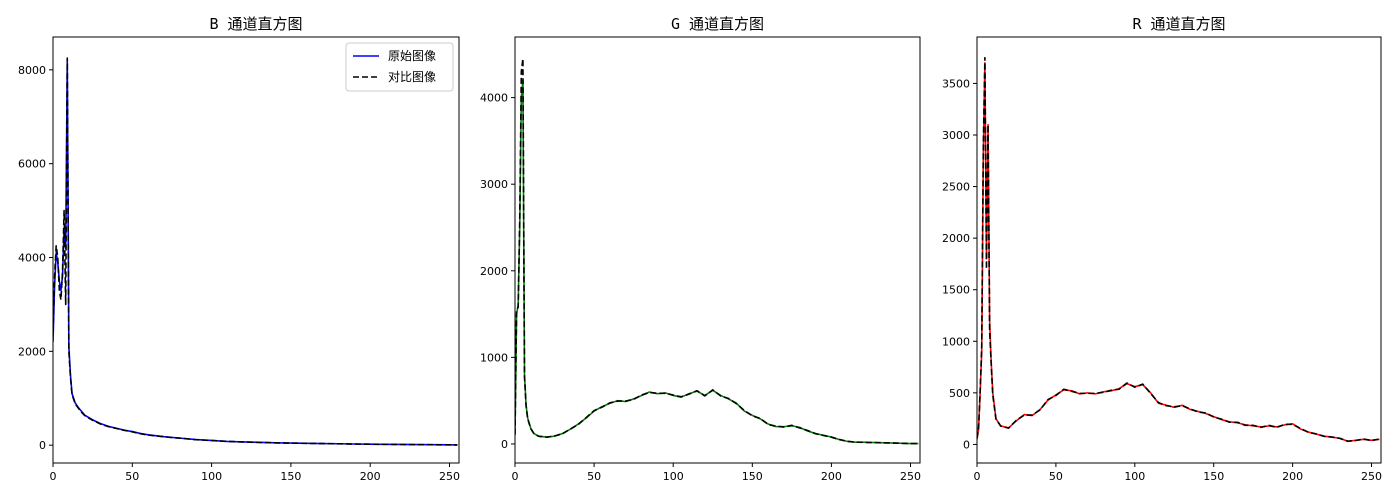  I want to click on legend-label: 原始图像, so click(412, 56).